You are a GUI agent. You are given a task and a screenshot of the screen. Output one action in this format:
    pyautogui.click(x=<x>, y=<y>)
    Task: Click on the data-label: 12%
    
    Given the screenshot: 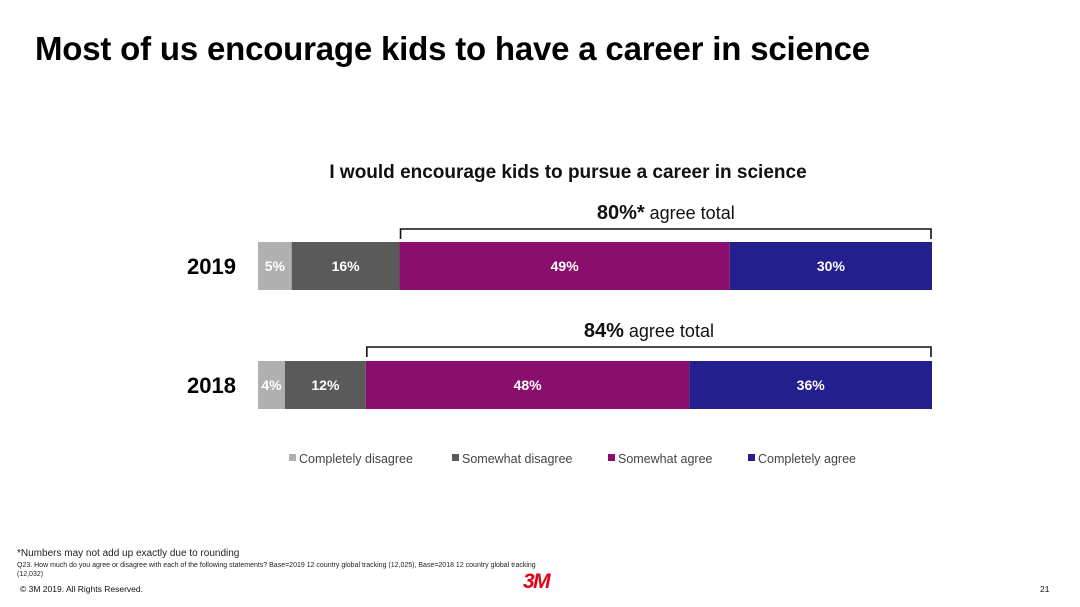 What is the action you would take?
    pyautogui.click(x=325, y=385)
    